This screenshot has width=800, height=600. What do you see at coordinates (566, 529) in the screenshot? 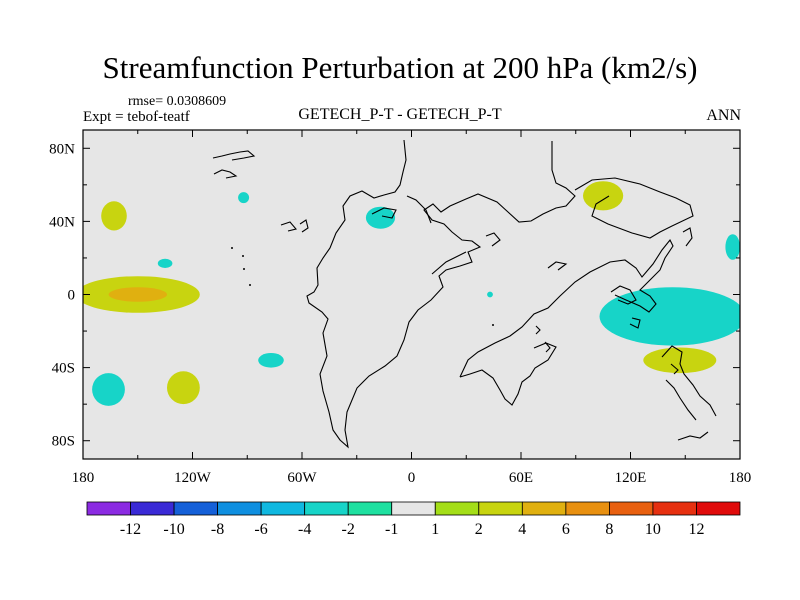
I see `colorbar-label: 6` at bounding box center [566, 529].